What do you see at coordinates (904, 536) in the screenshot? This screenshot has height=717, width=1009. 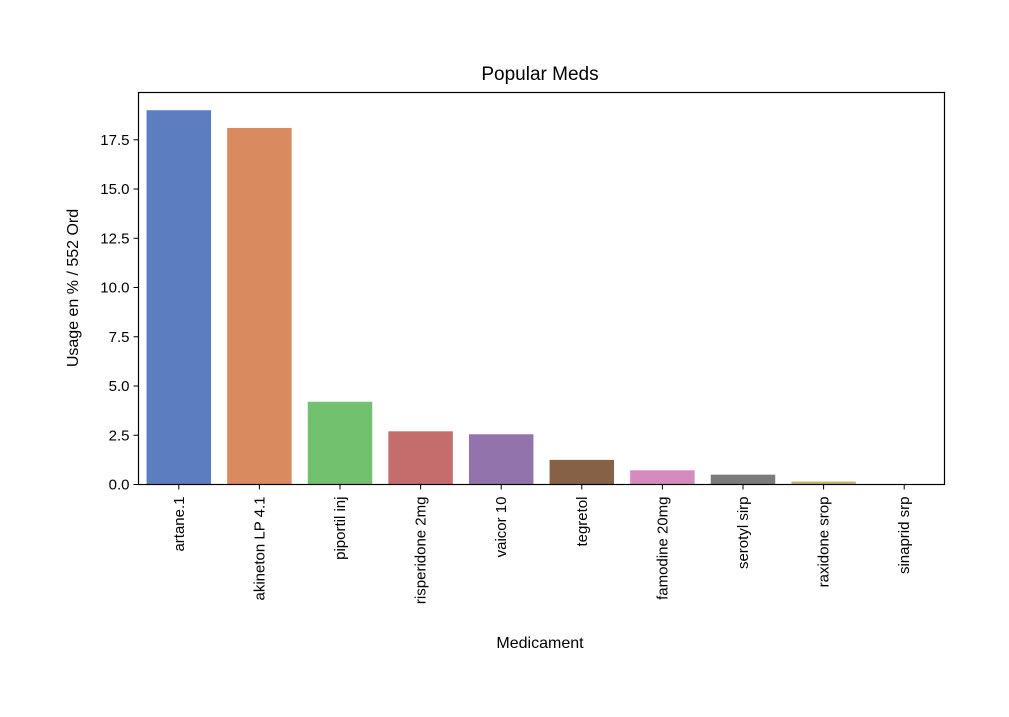 I see `x-tick-label-9: sinaprid srp` at bounding box center [904, 536].